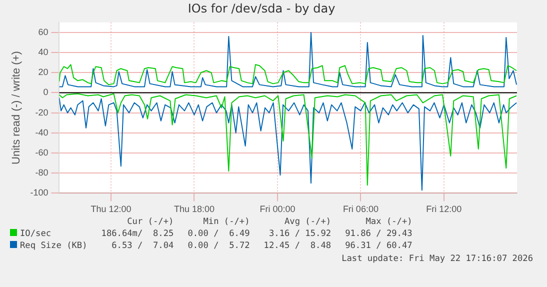 The width and height of the screenshot is (547, 287). What do you see at coordinates (297, 246) in the screenshot?
I see `text: 12.45 / 8.48` at bounding box center [297, 246].